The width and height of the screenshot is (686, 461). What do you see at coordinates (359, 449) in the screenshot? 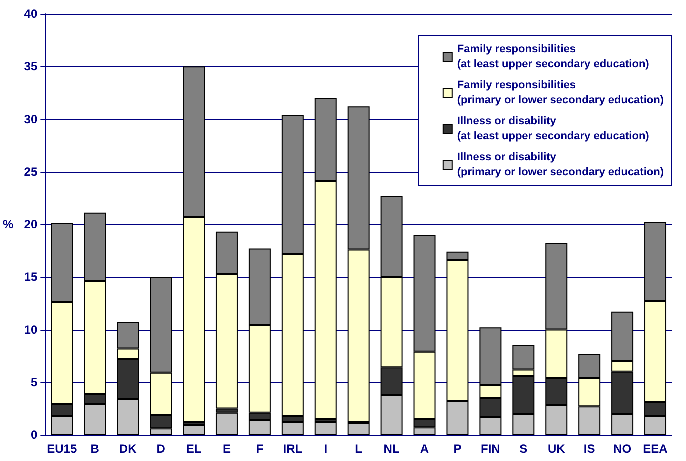
I see `x-tick-label: L` at bounding box center [359, 449].